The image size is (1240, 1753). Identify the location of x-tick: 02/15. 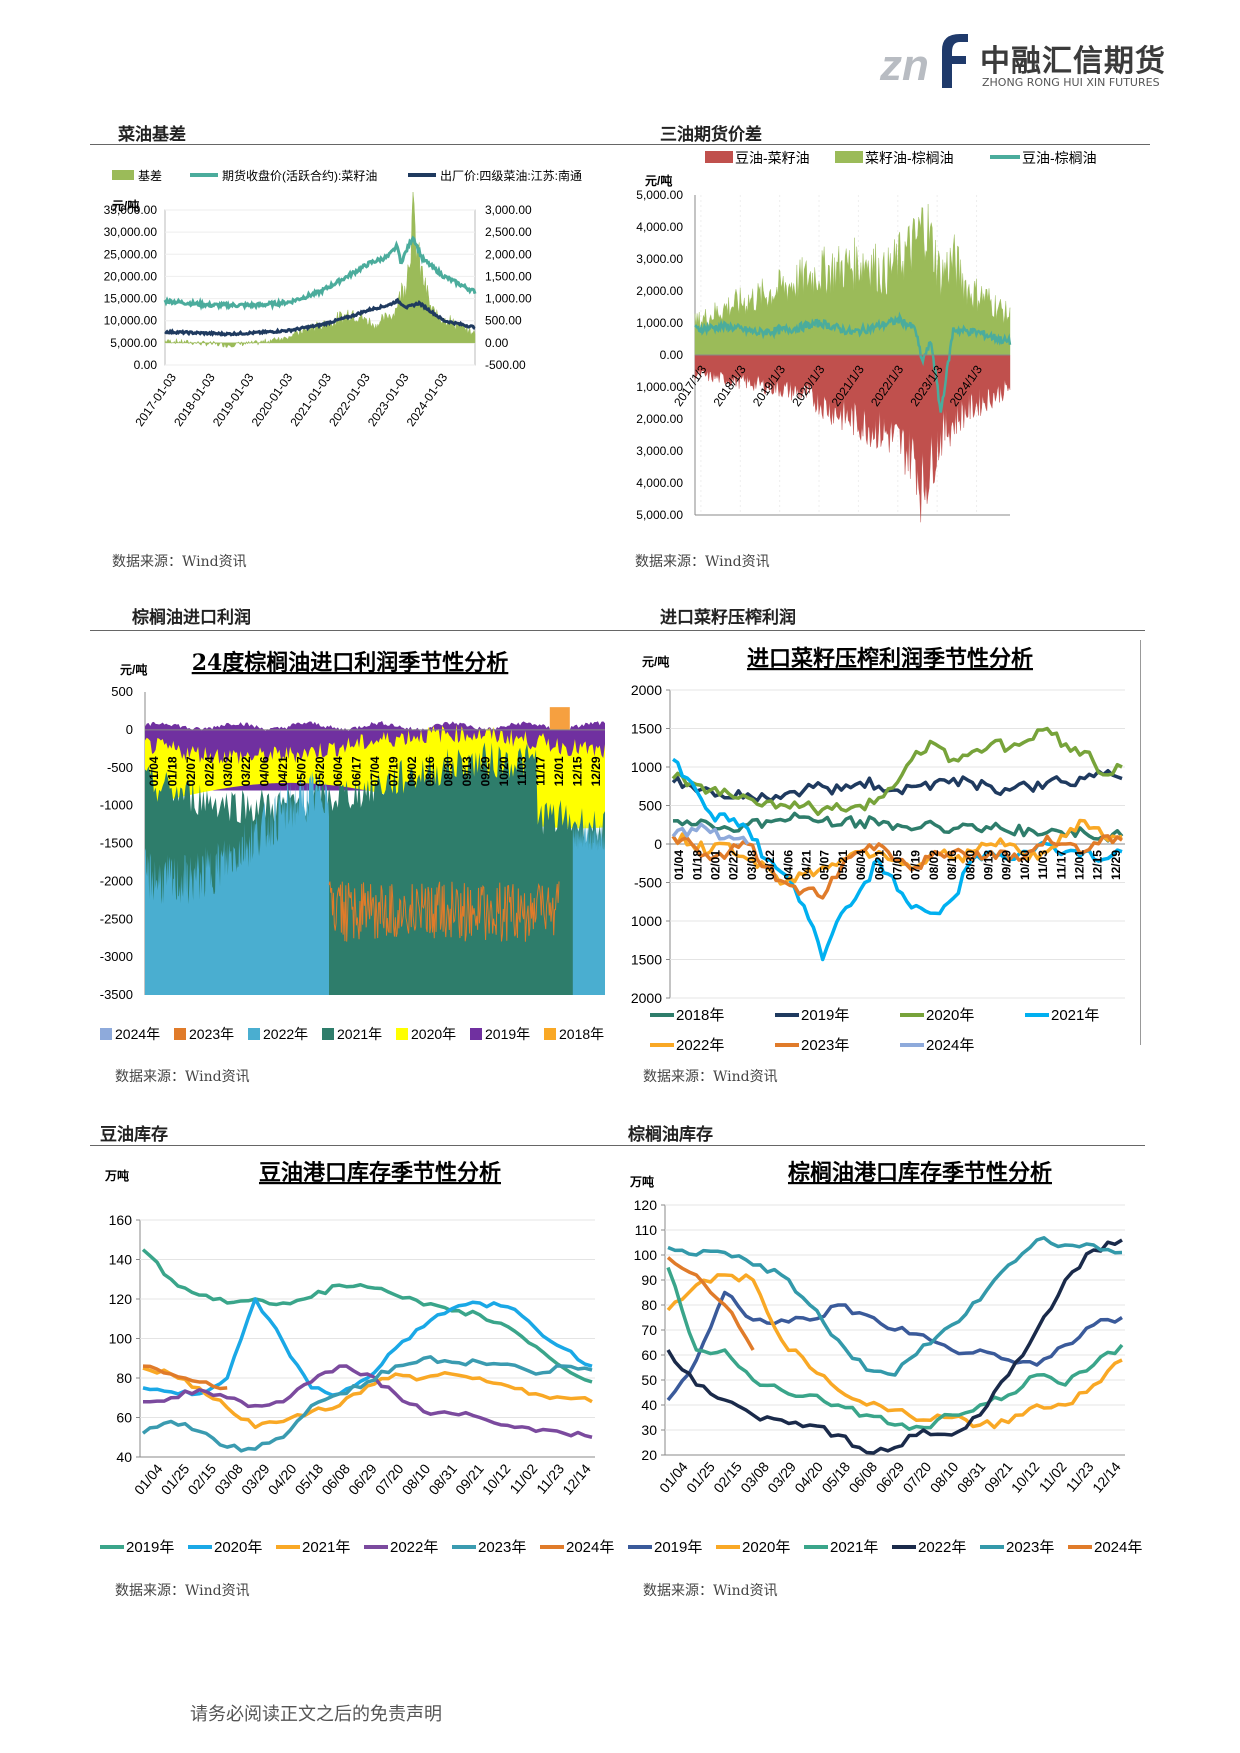
(727, 1476).